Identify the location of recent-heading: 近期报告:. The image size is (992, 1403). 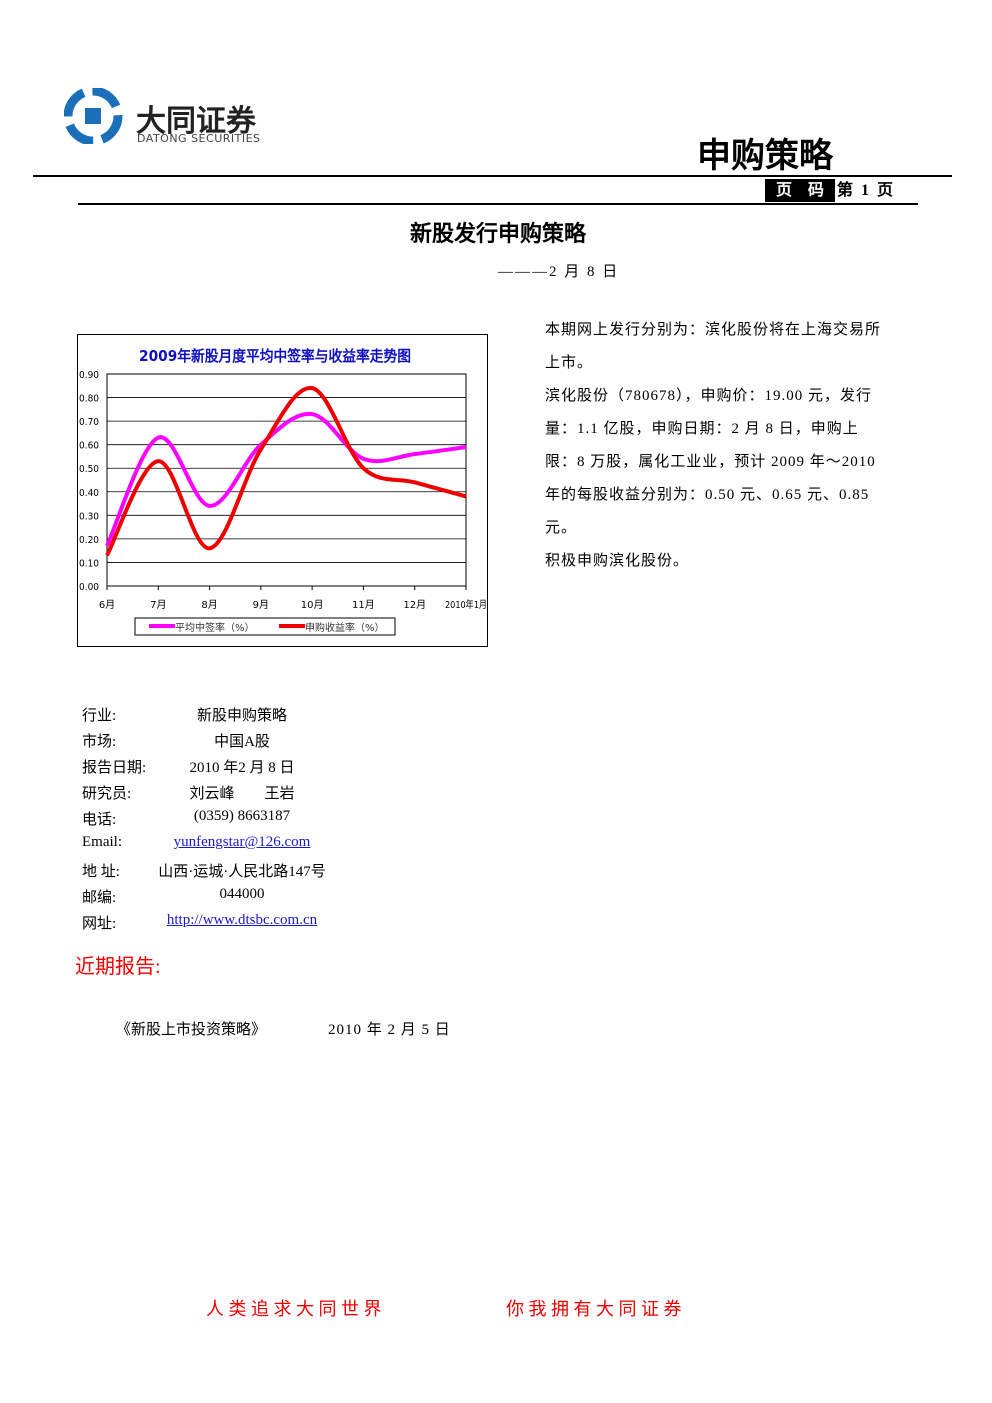
(118, 967).